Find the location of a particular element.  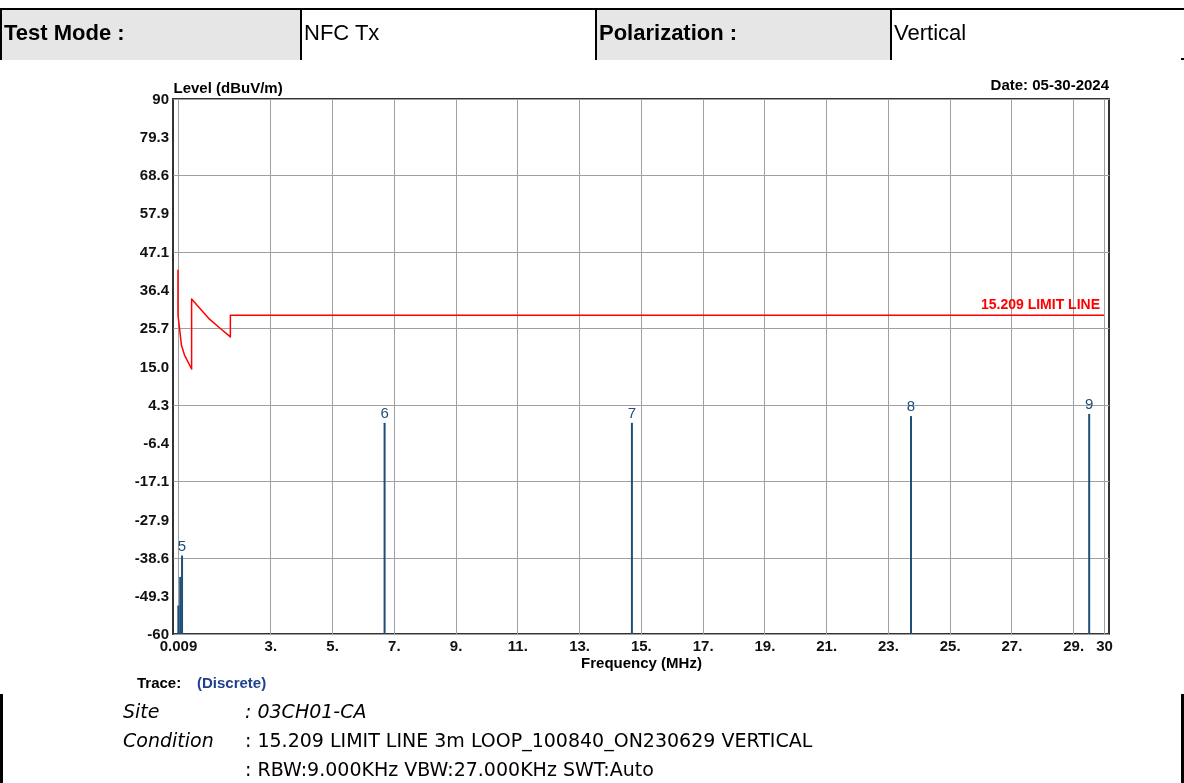

text: NFC Tx is located at coordinates (447, 35).